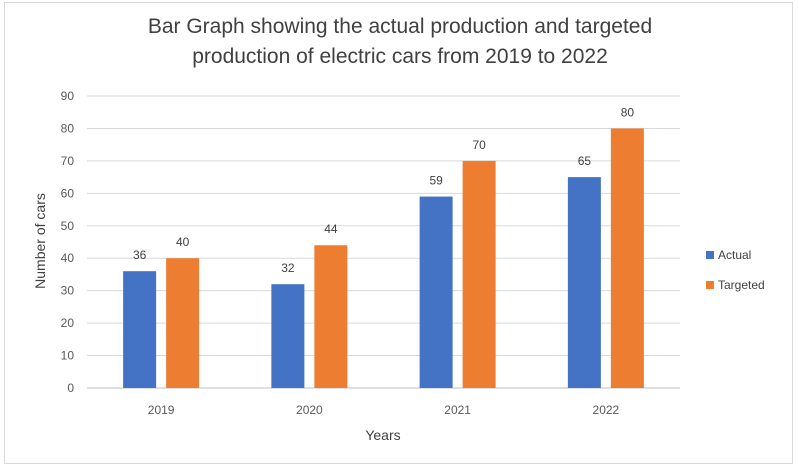 The height and width of the screenshot is (470, 799). What do you see at coordinates (584, 282) in the screenshot?
I see `bar-actual-2022` at bounding box center [584, 282].